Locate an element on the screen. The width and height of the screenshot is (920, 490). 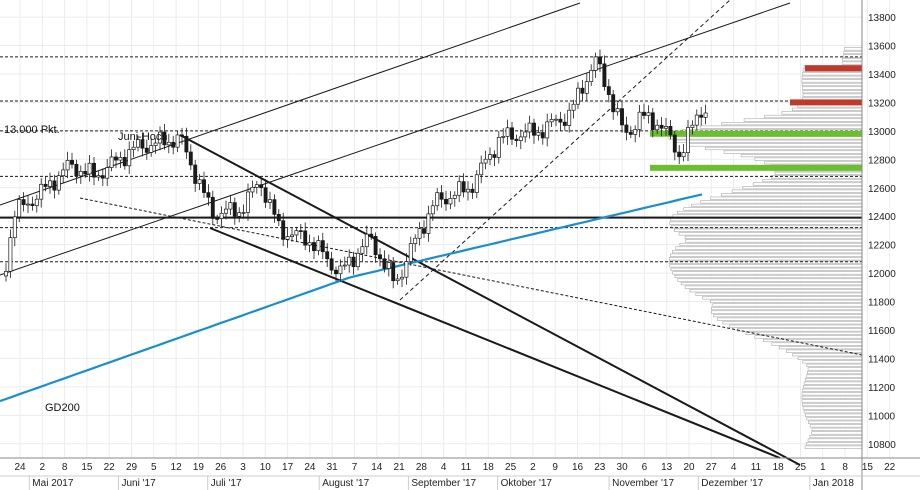
x-tick-label: 27 is located at coordinates (712, 467).